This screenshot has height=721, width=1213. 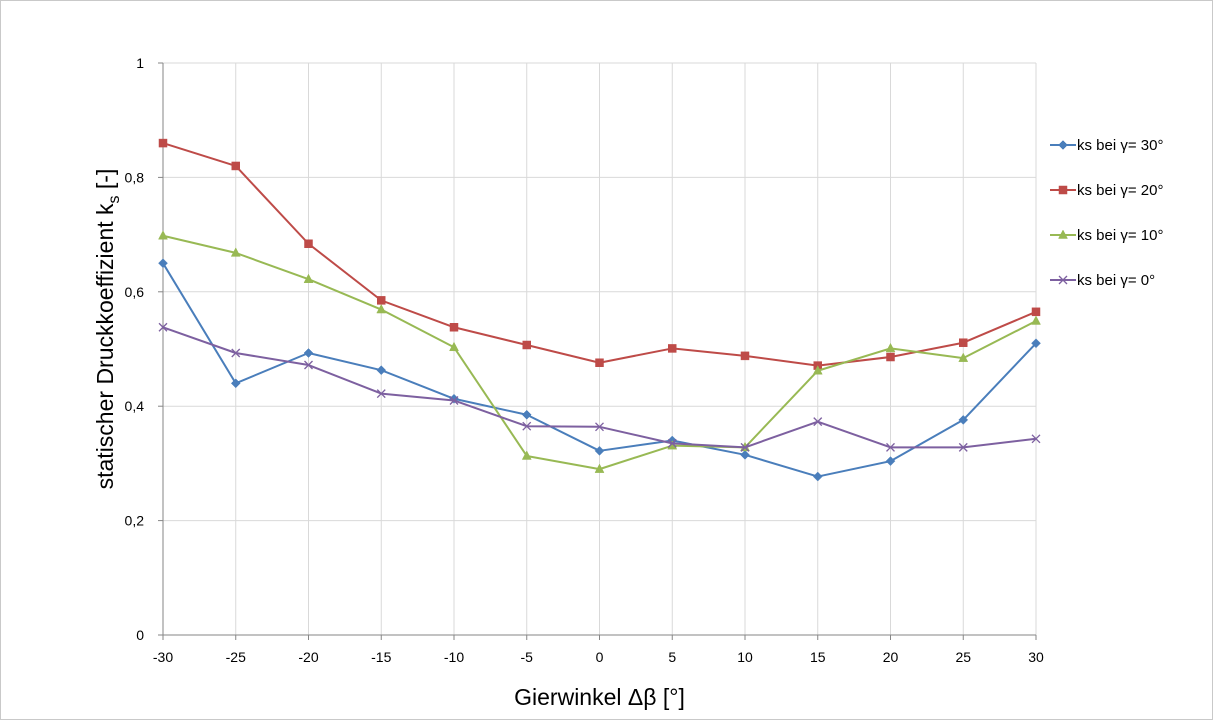 I want to click on legend-label: ks bei γ= 0°, so click(x=1116, y=280).